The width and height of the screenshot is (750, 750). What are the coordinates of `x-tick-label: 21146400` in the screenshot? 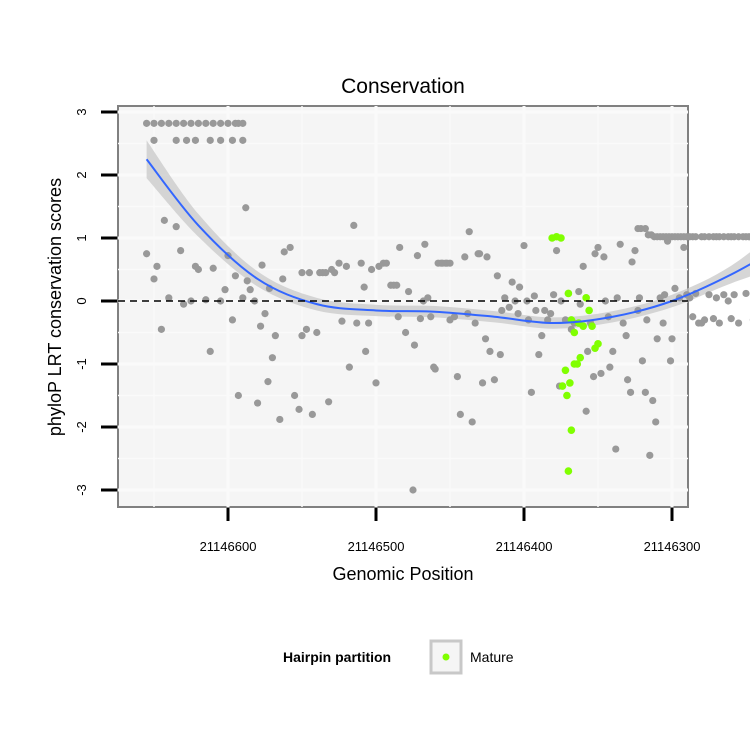 It's located at (524, 546).